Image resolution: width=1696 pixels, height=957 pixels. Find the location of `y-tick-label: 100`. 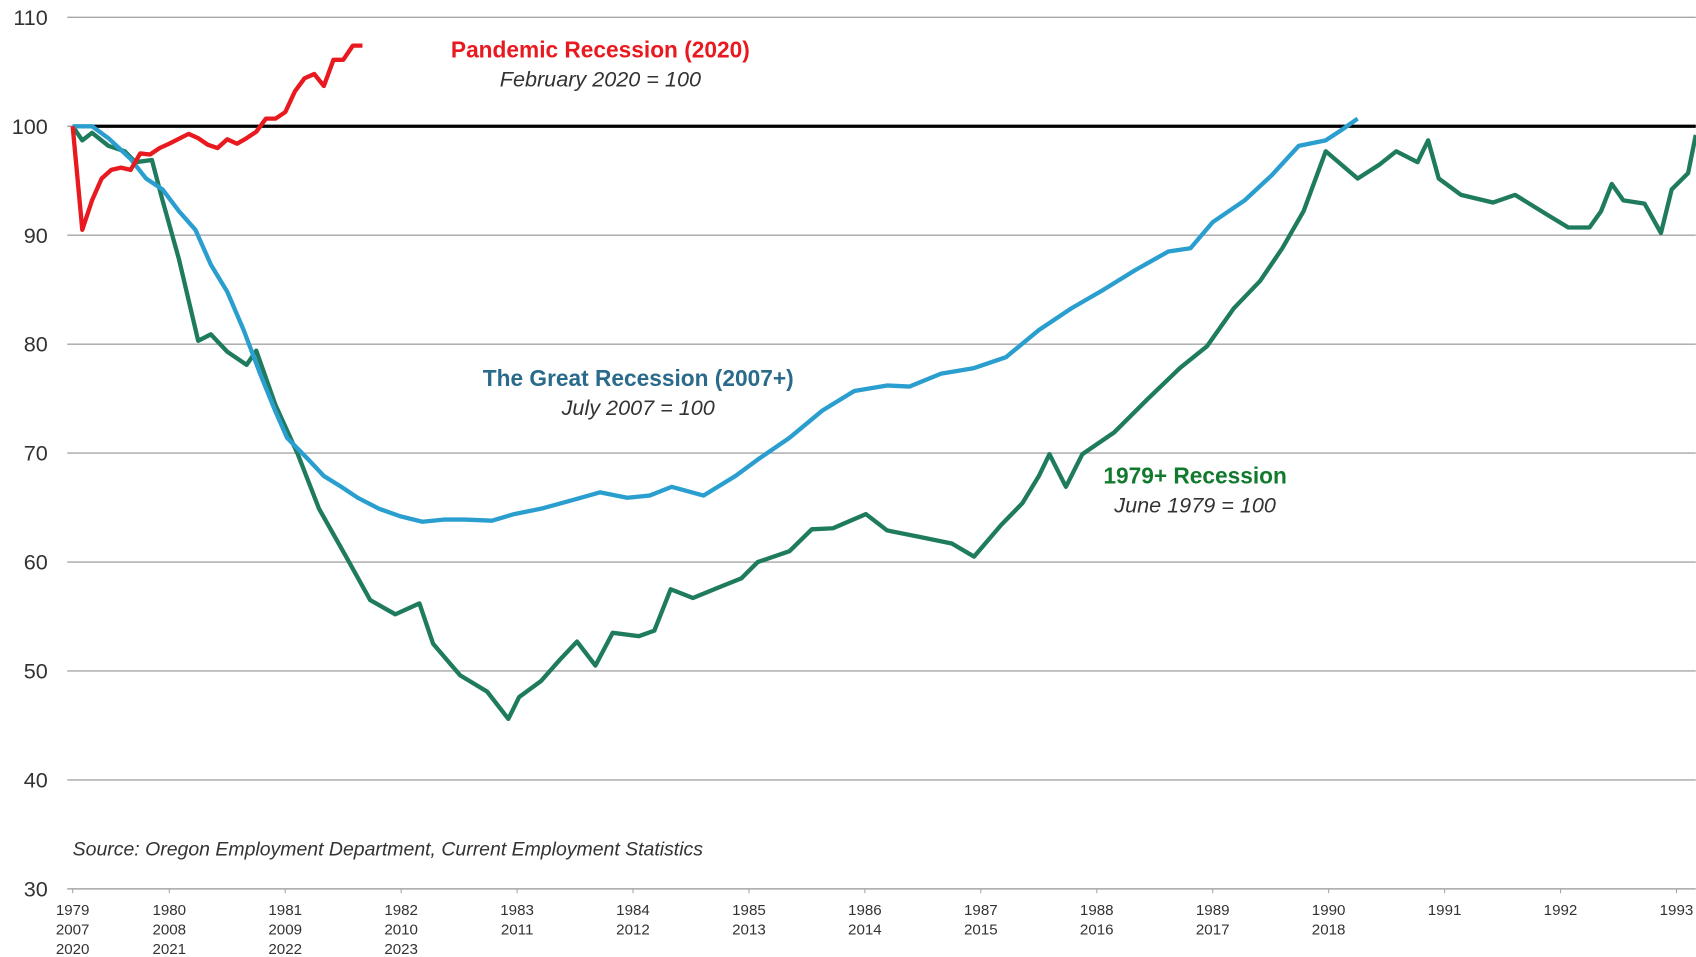

y-tick-label: 100 is located at coordinates (30, 126).